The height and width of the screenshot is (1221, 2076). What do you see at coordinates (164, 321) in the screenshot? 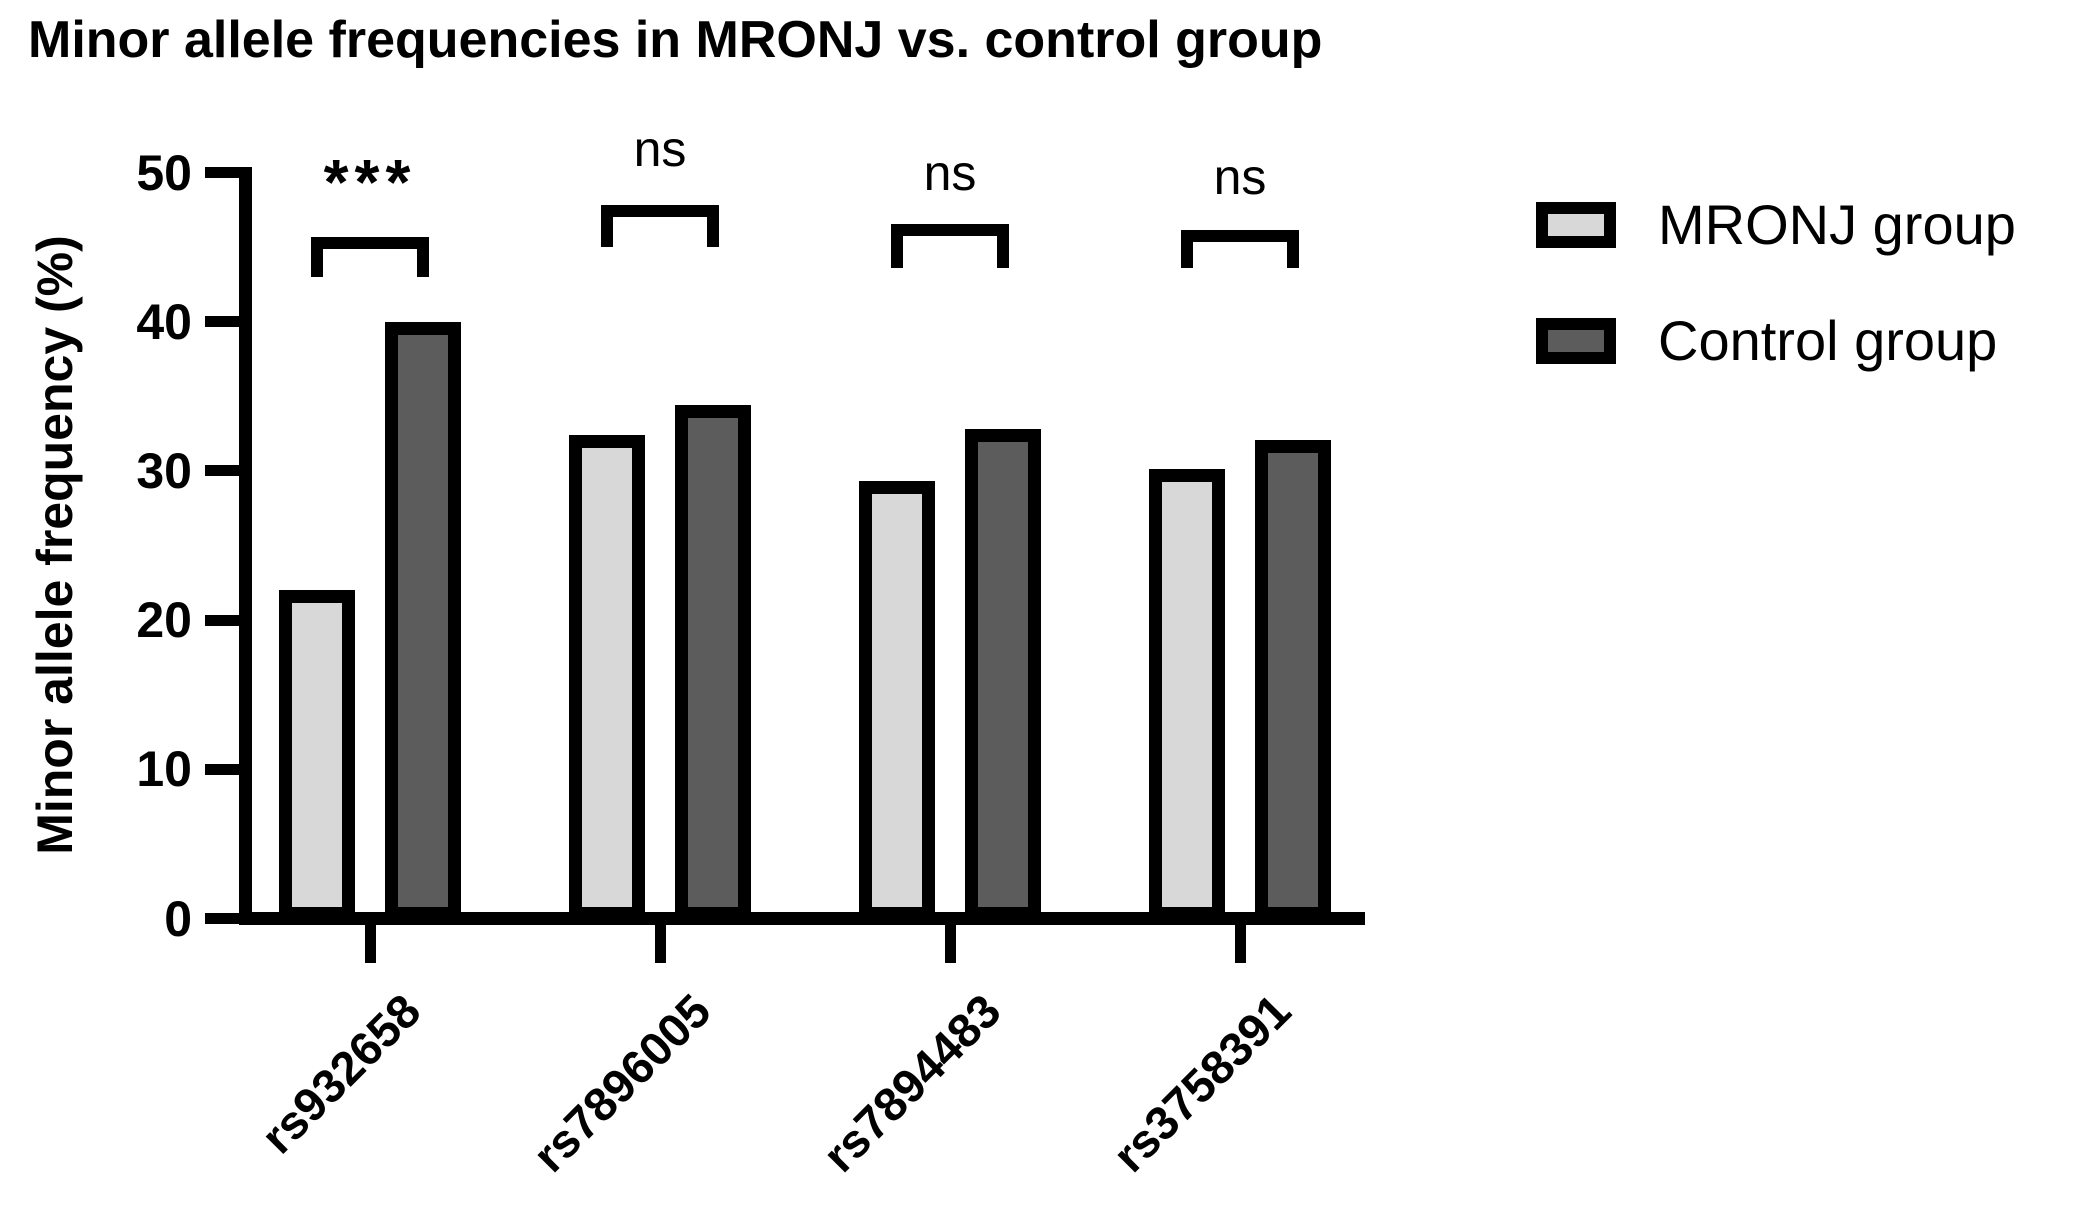
I see `y-tick-label: 40` at bounding box center [164, 321].